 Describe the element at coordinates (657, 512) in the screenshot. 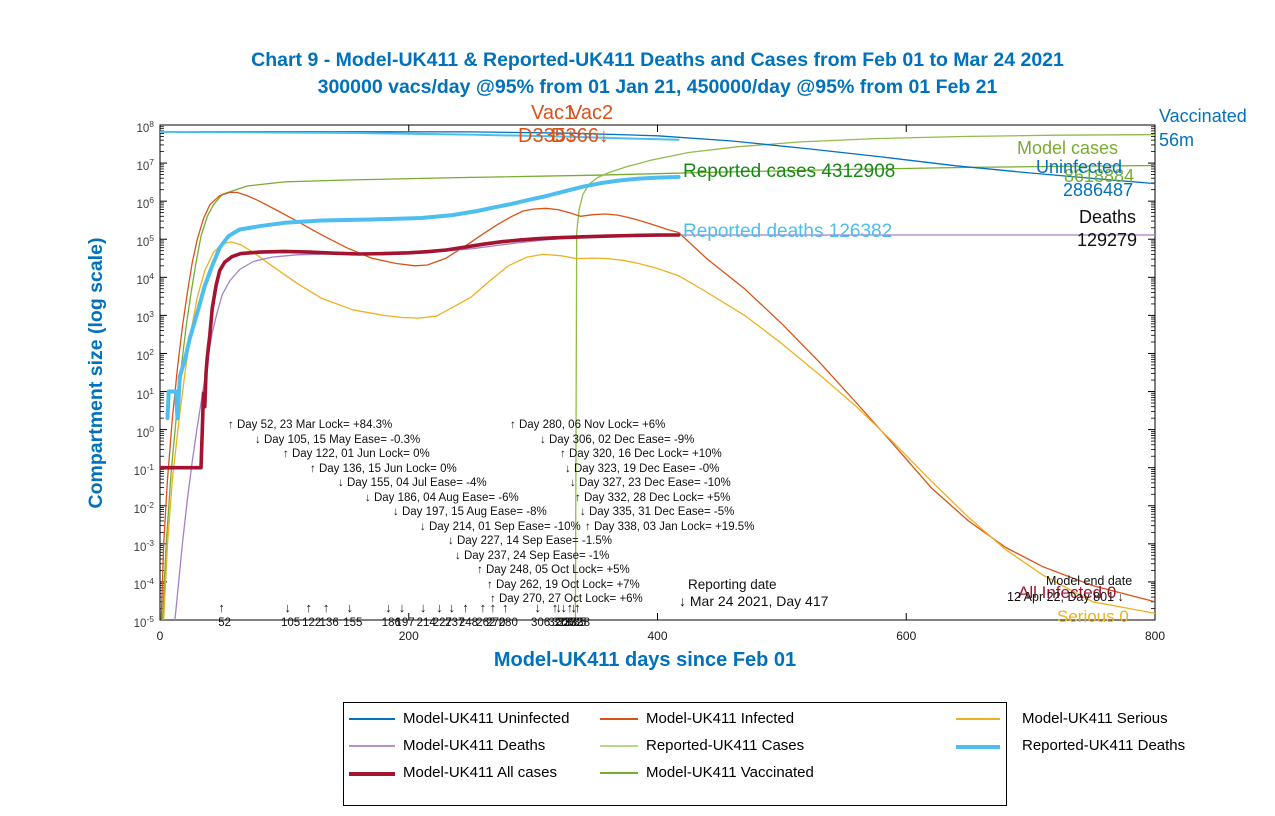

I see `event-line-right: ↓ Day 335, 31 Dec Ease= -5%` at that location.